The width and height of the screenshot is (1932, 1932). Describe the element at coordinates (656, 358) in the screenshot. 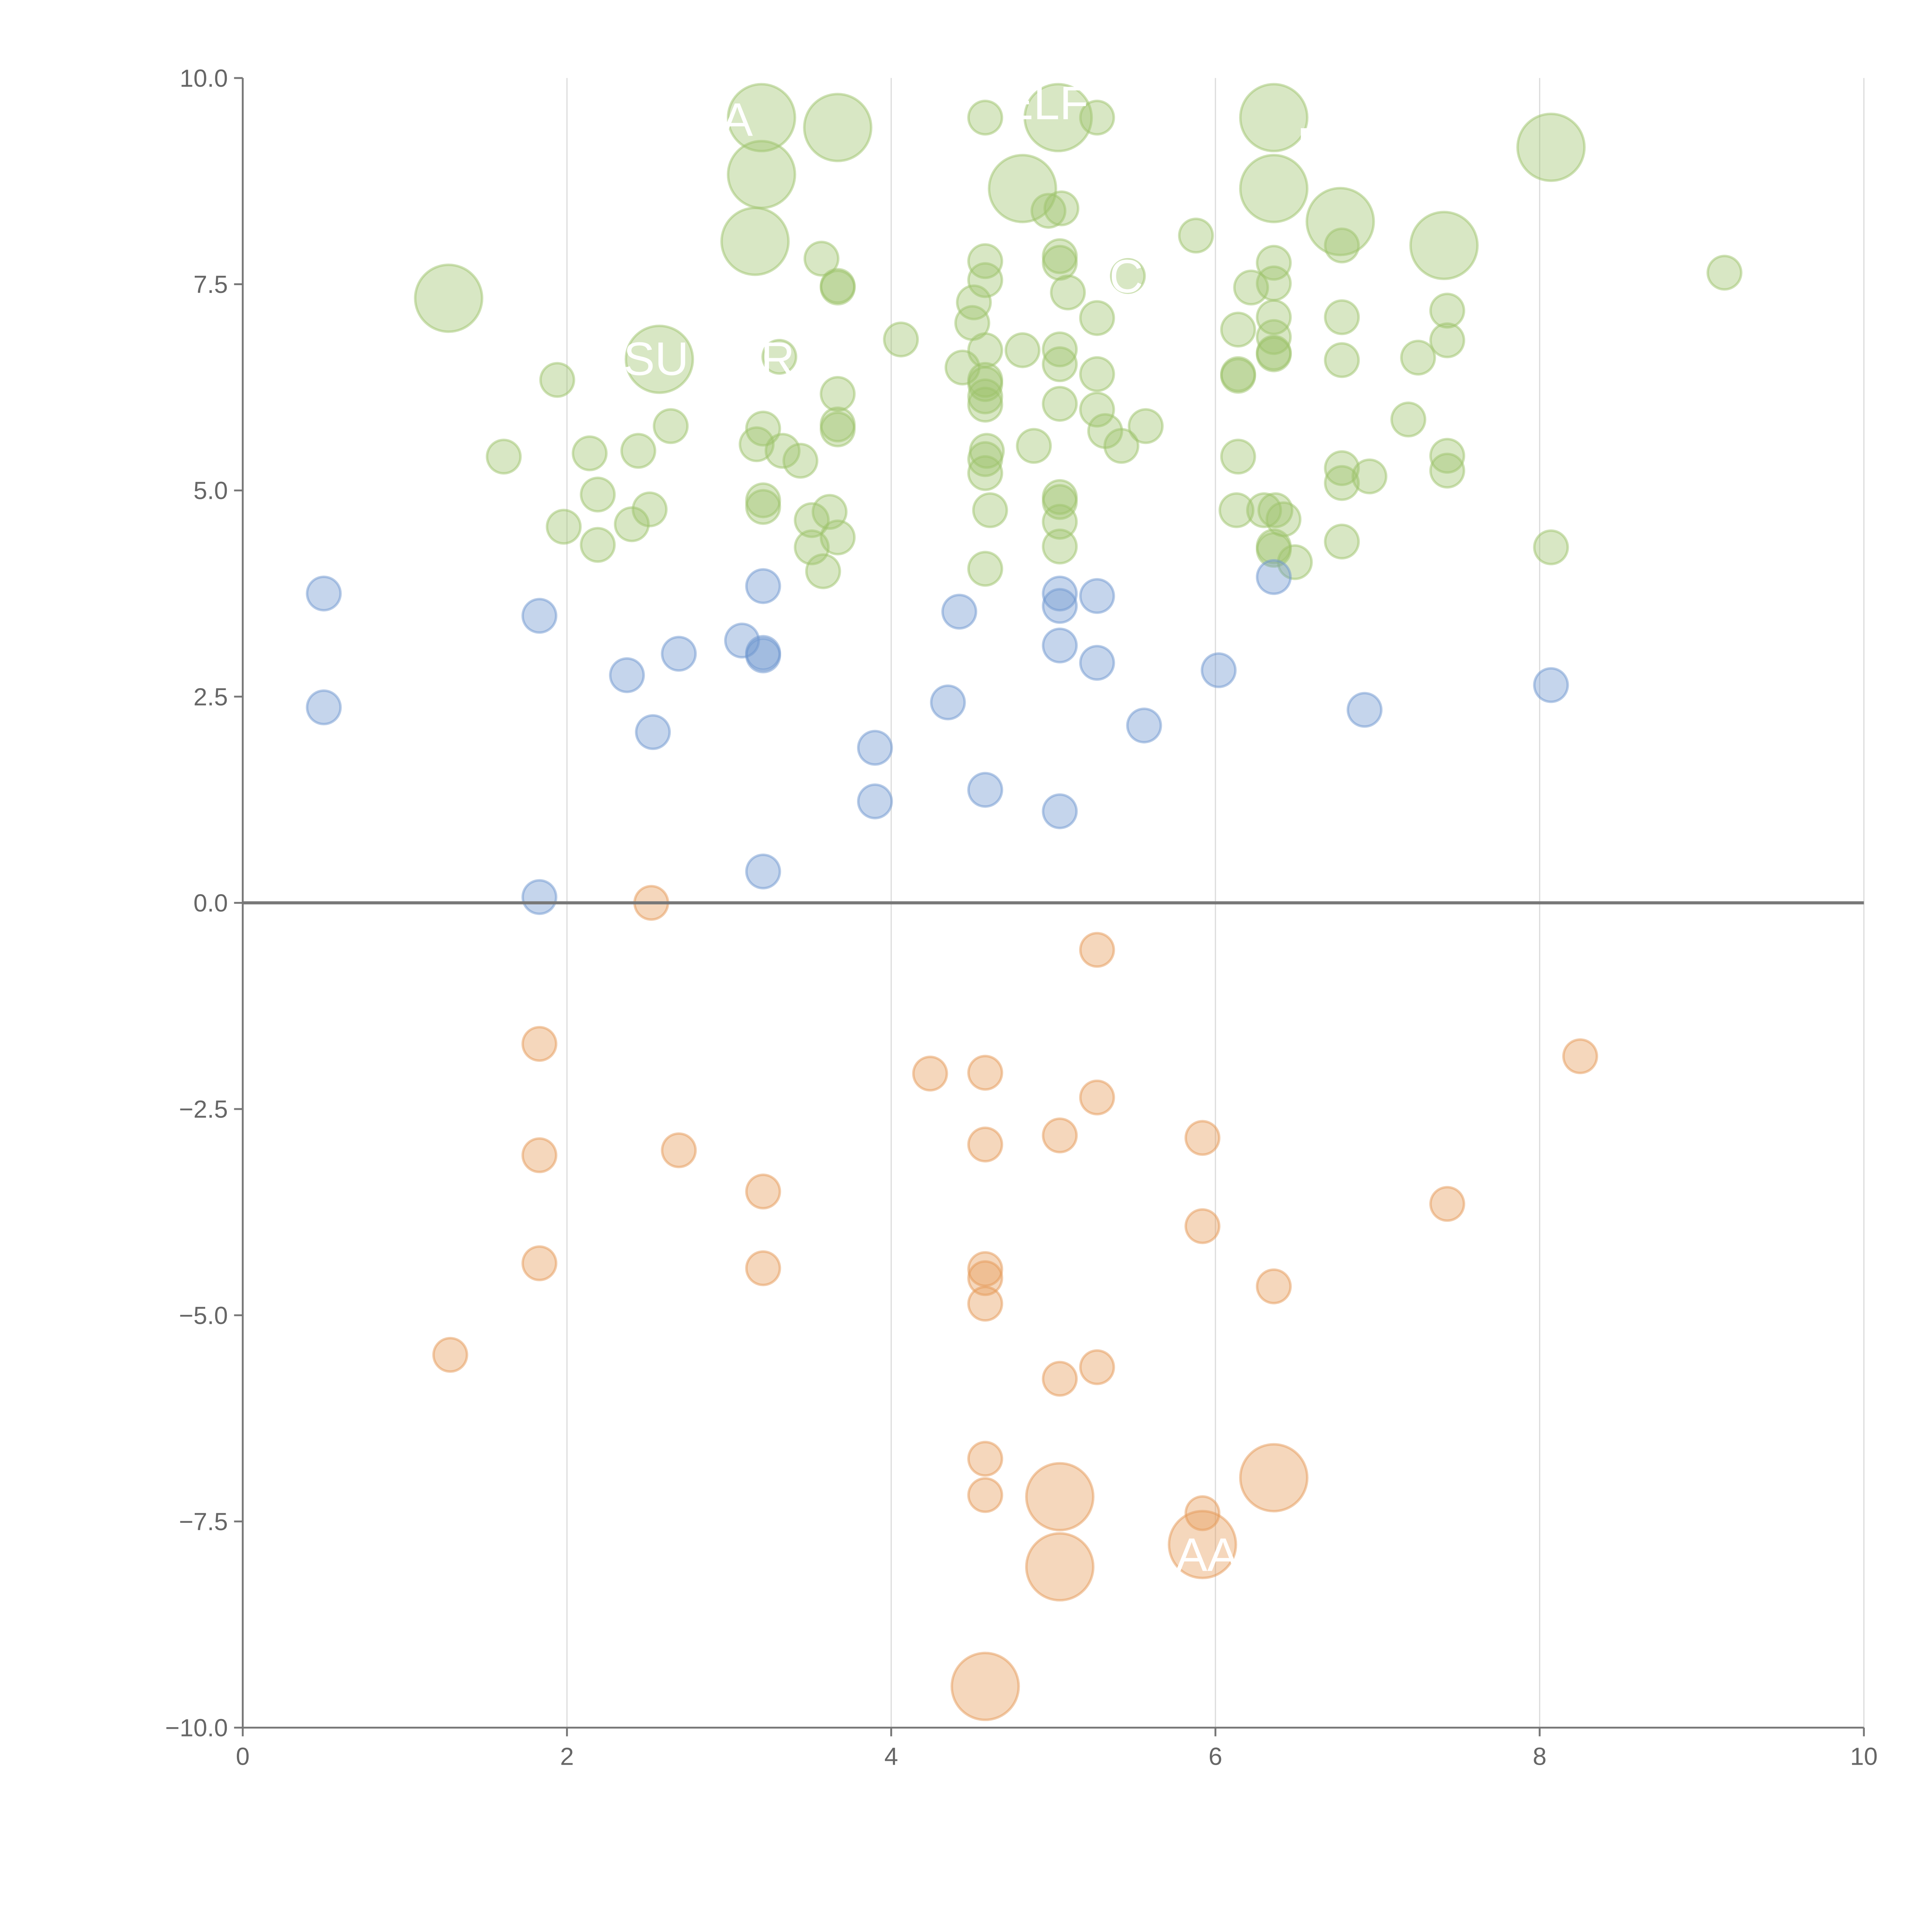

I see `point-label: SU` at that location.